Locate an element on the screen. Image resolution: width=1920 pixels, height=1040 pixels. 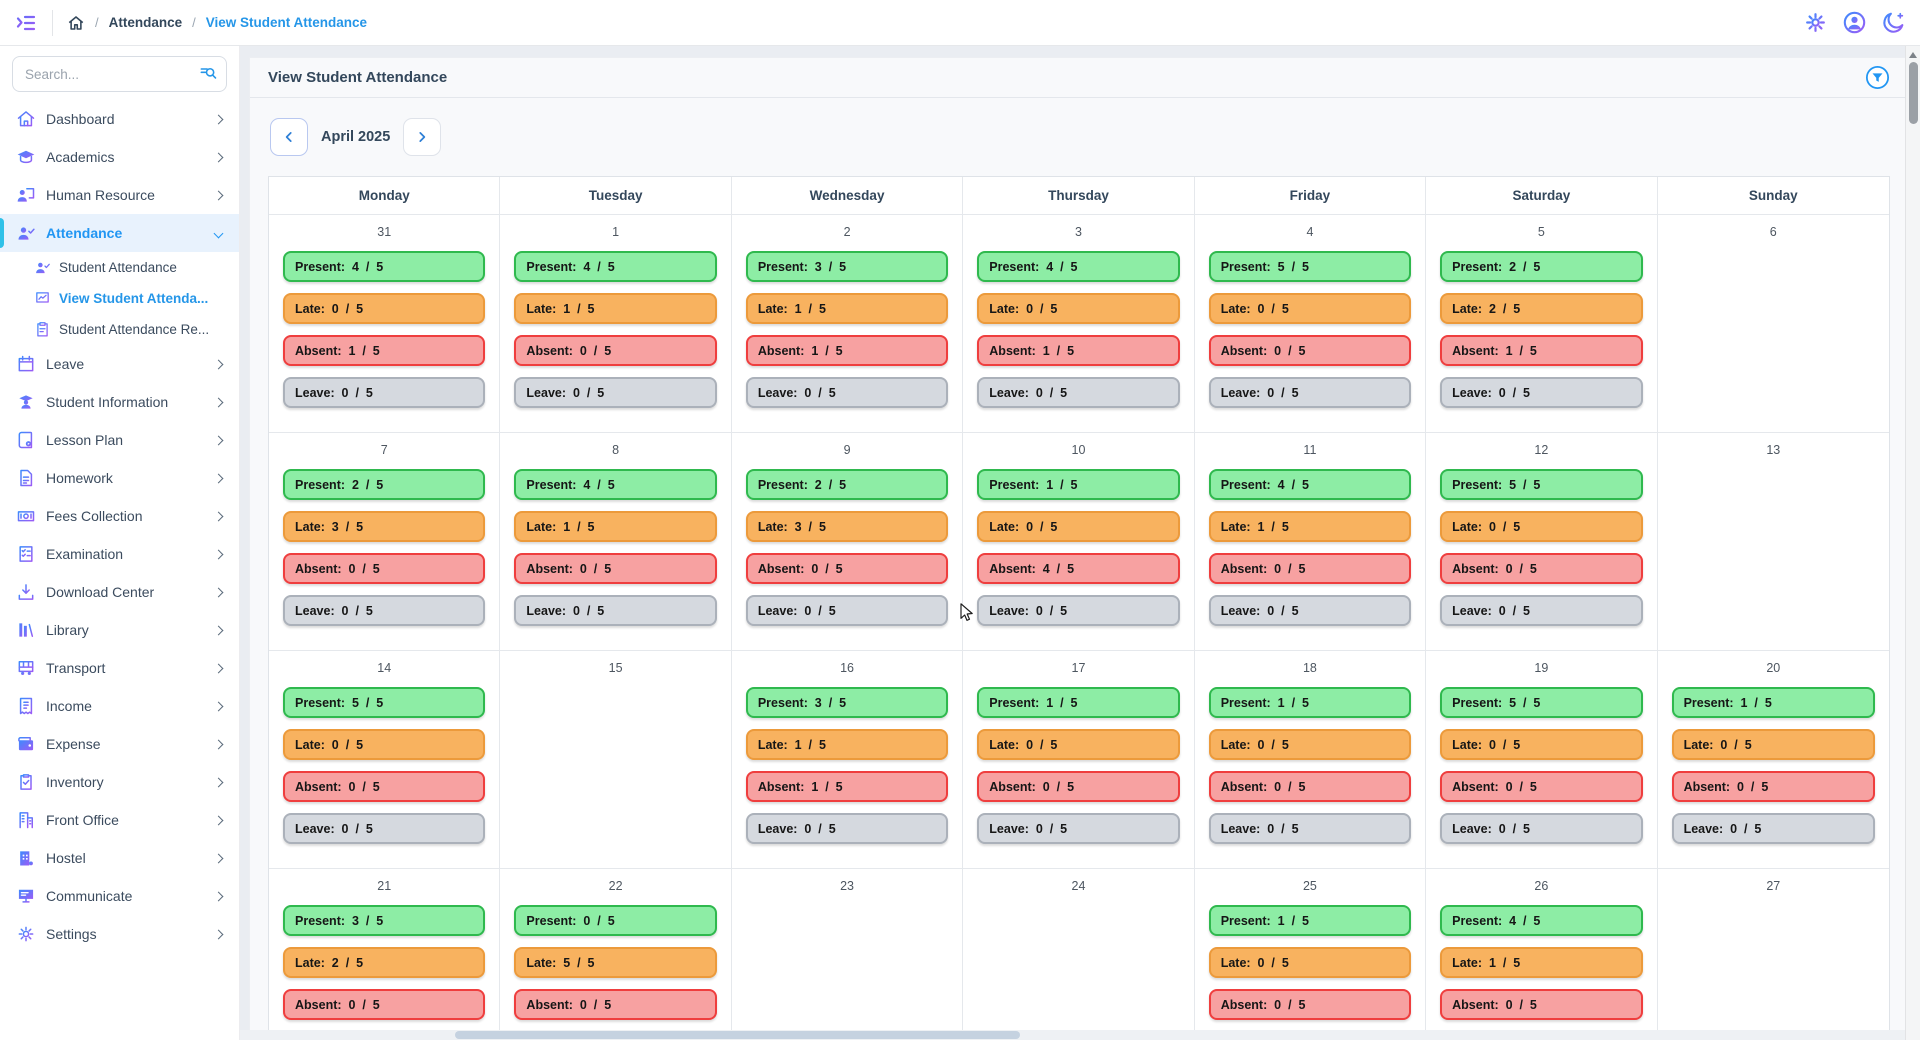
sidebar-item-hostel: Hostel is located at coordinates (119, 858).